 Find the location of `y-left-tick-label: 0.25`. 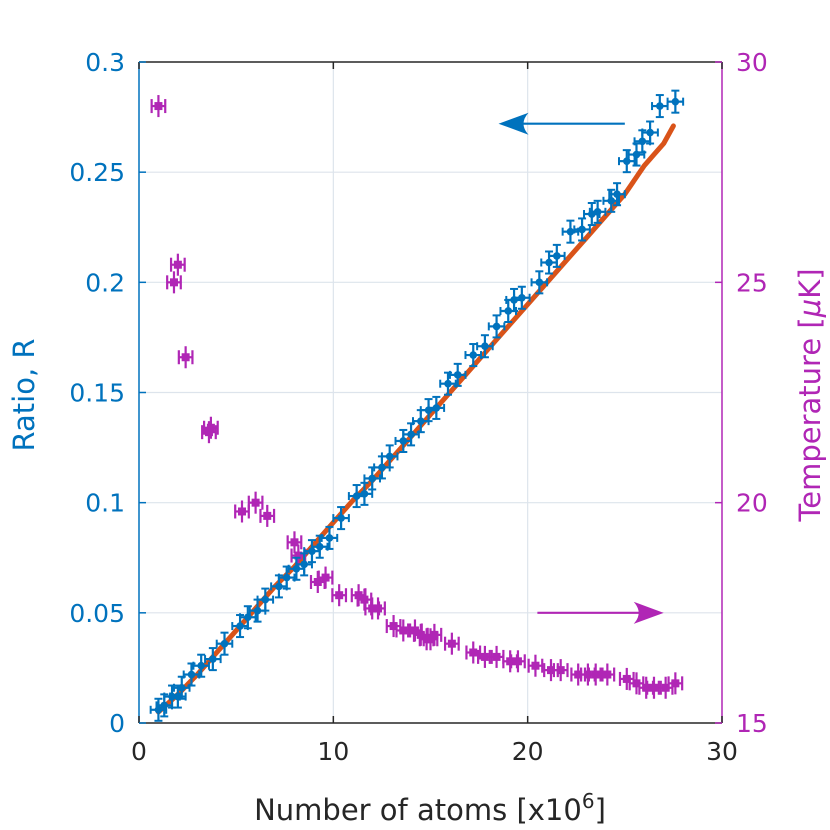

y-left-tick-label: 0.25 is located at coordinates (97, 172).